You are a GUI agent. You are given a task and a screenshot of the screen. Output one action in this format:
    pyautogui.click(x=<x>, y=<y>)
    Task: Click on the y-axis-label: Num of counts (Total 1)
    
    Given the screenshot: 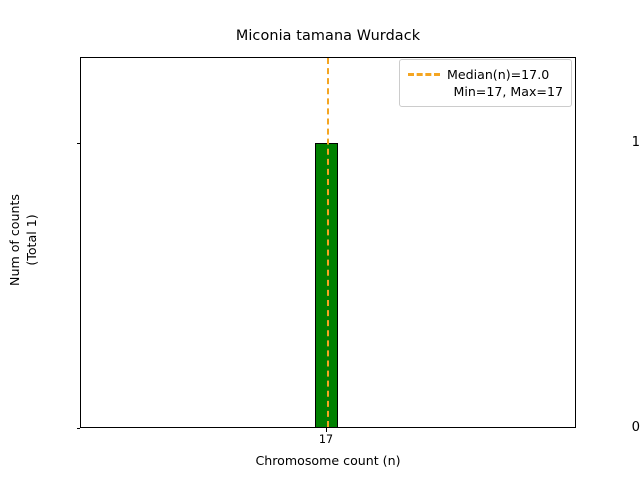 What is the action you would take?
    pyautogui.click(x=23, y=240)
    